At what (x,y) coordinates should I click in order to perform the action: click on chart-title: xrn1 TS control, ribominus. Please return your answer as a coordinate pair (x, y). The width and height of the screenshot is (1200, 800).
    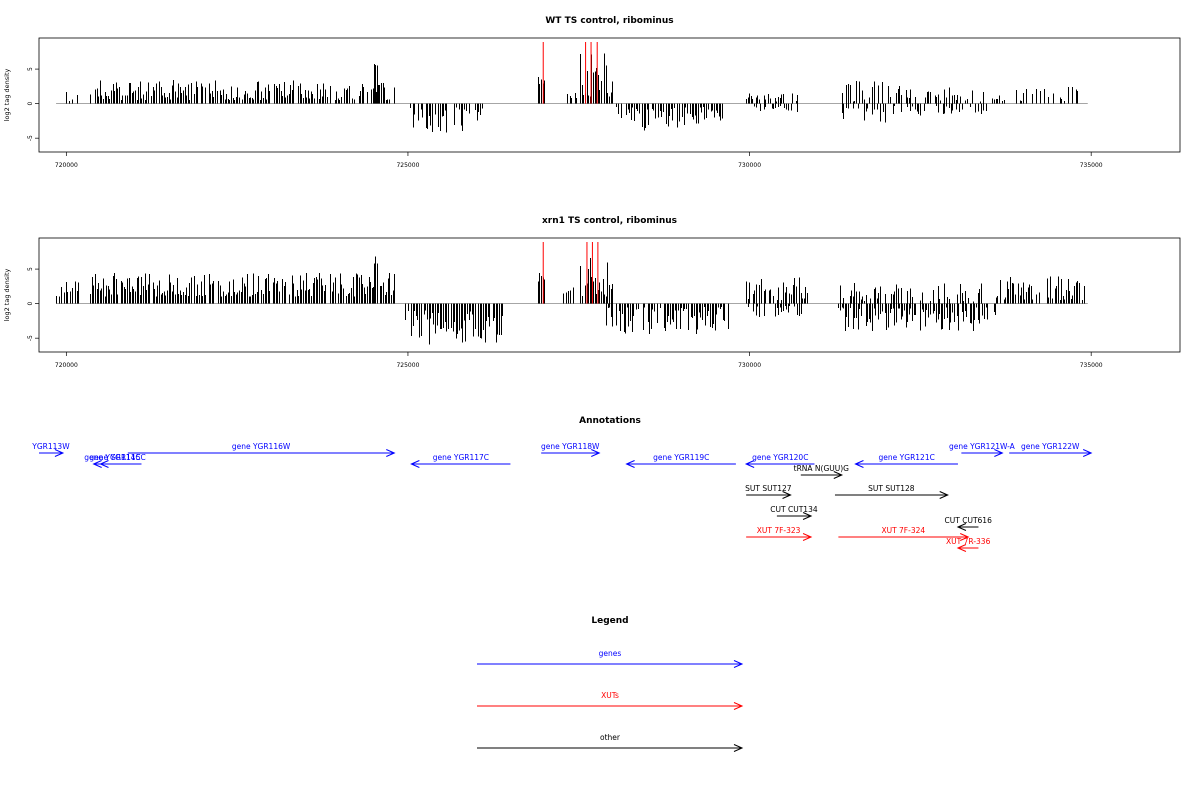
    Looking at the image, I should click on (609, 221).